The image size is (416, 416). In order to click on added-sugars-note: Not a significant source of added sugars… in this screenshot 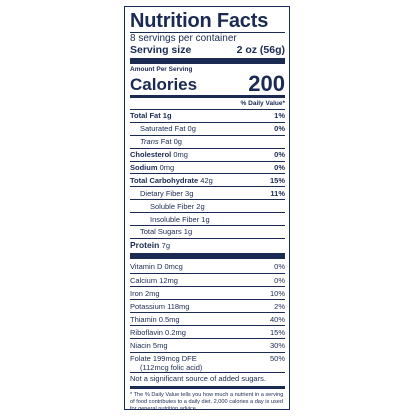, I will do `click(198, 378)`.